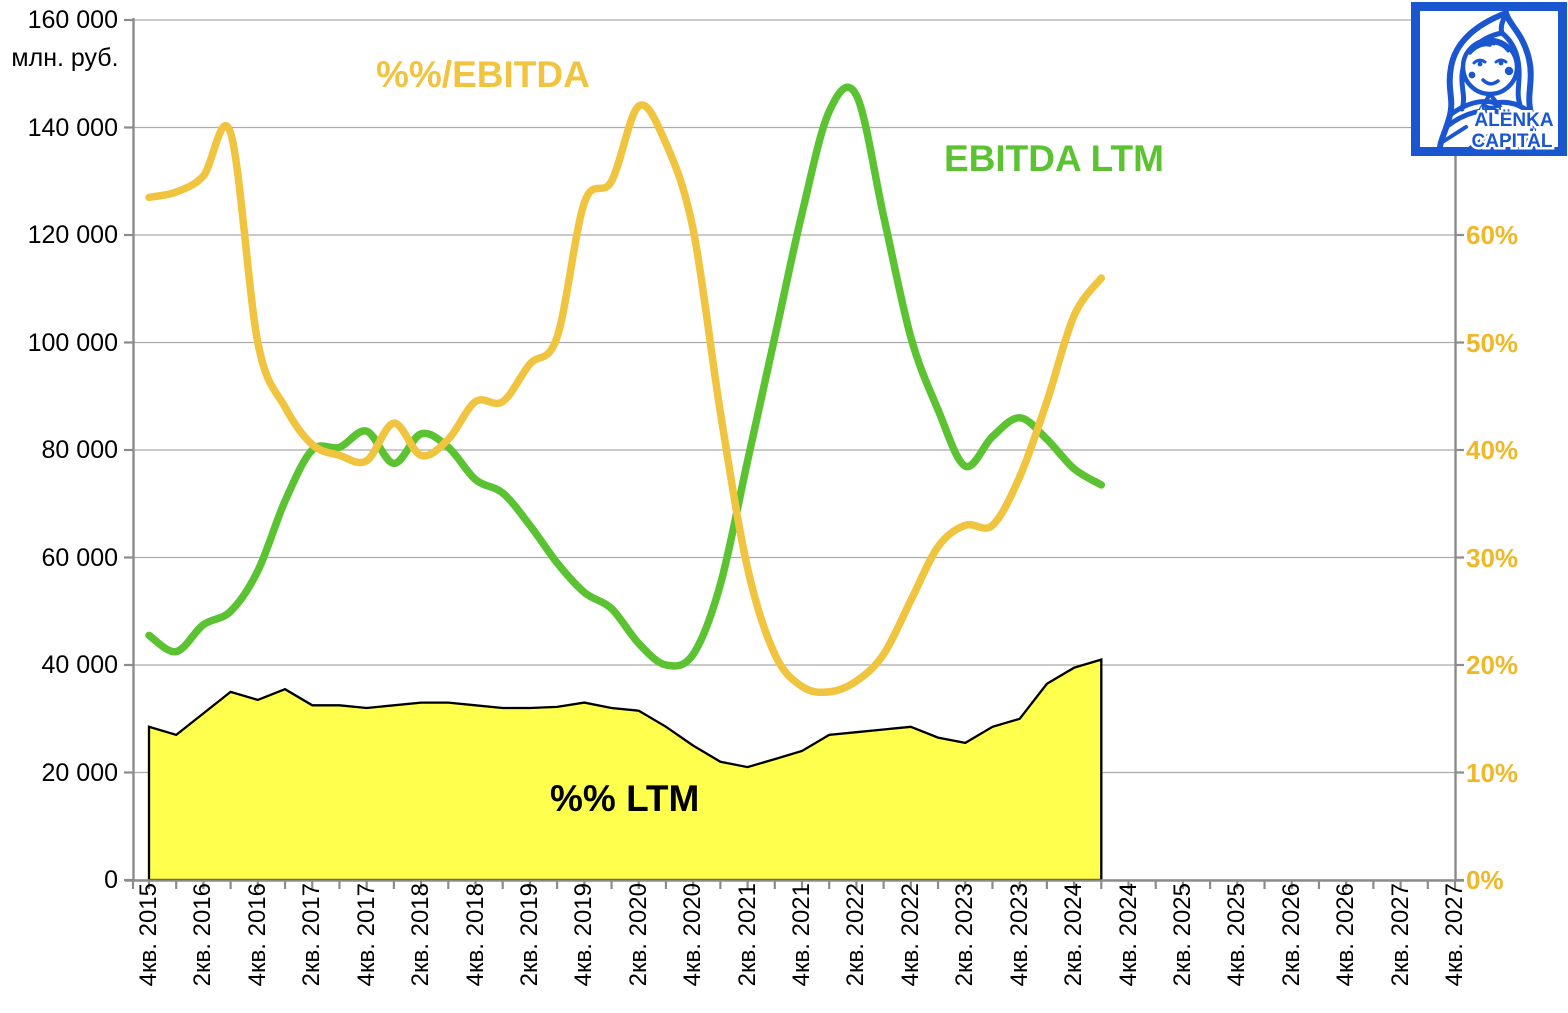 The image size is (1568, 1013). Describe the element at coordinates (1513, 120) in the screenshot. I see `logo-text-line1: ALЁNKA` at that location.